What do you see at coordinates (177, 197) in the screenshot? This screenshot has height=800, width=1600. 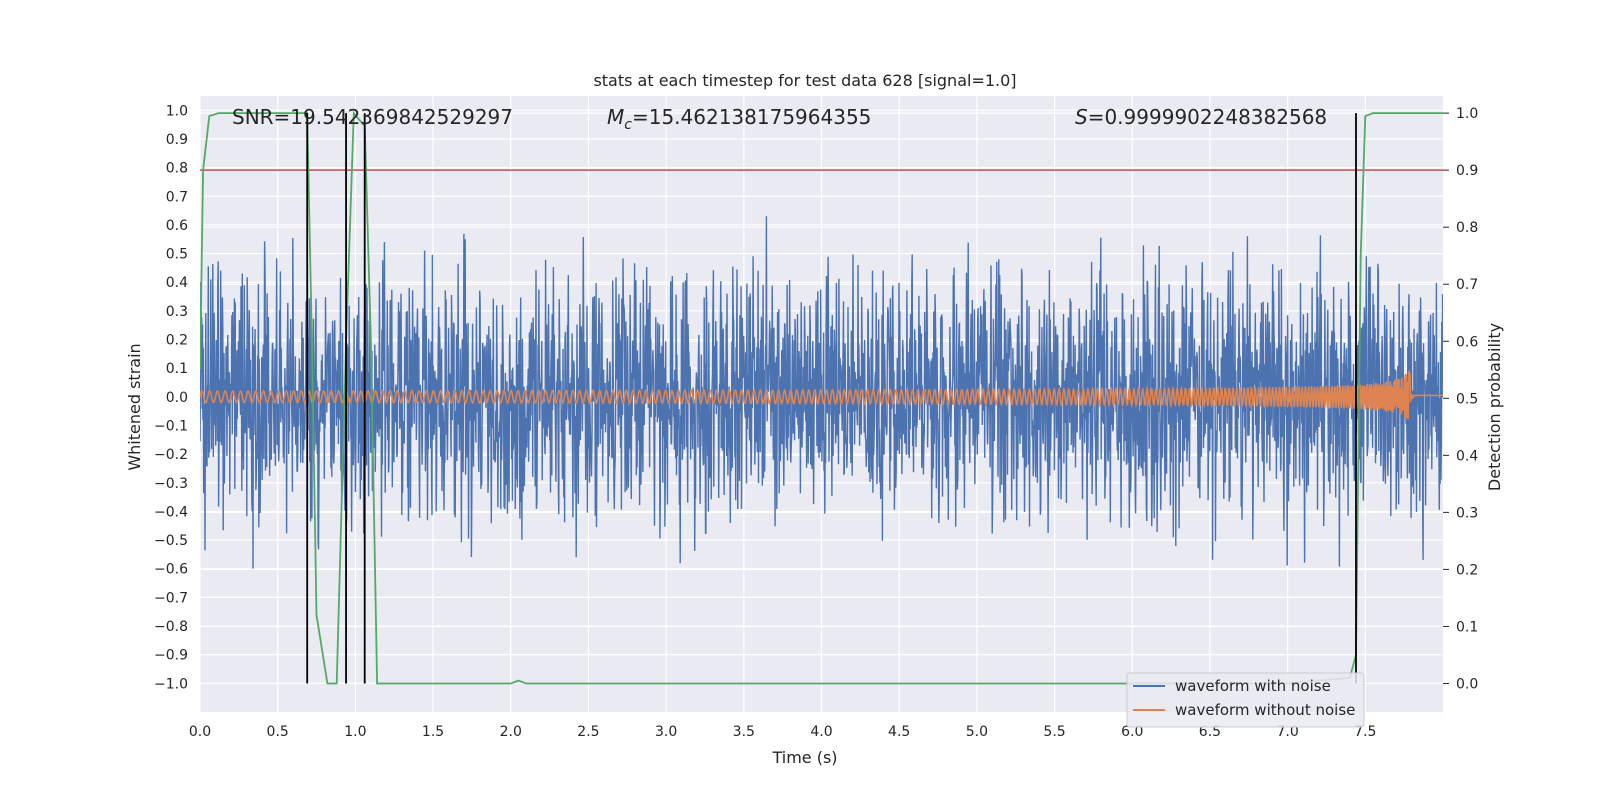 I see `y-tick-label: 0.7` at bounding box center [177, 197].